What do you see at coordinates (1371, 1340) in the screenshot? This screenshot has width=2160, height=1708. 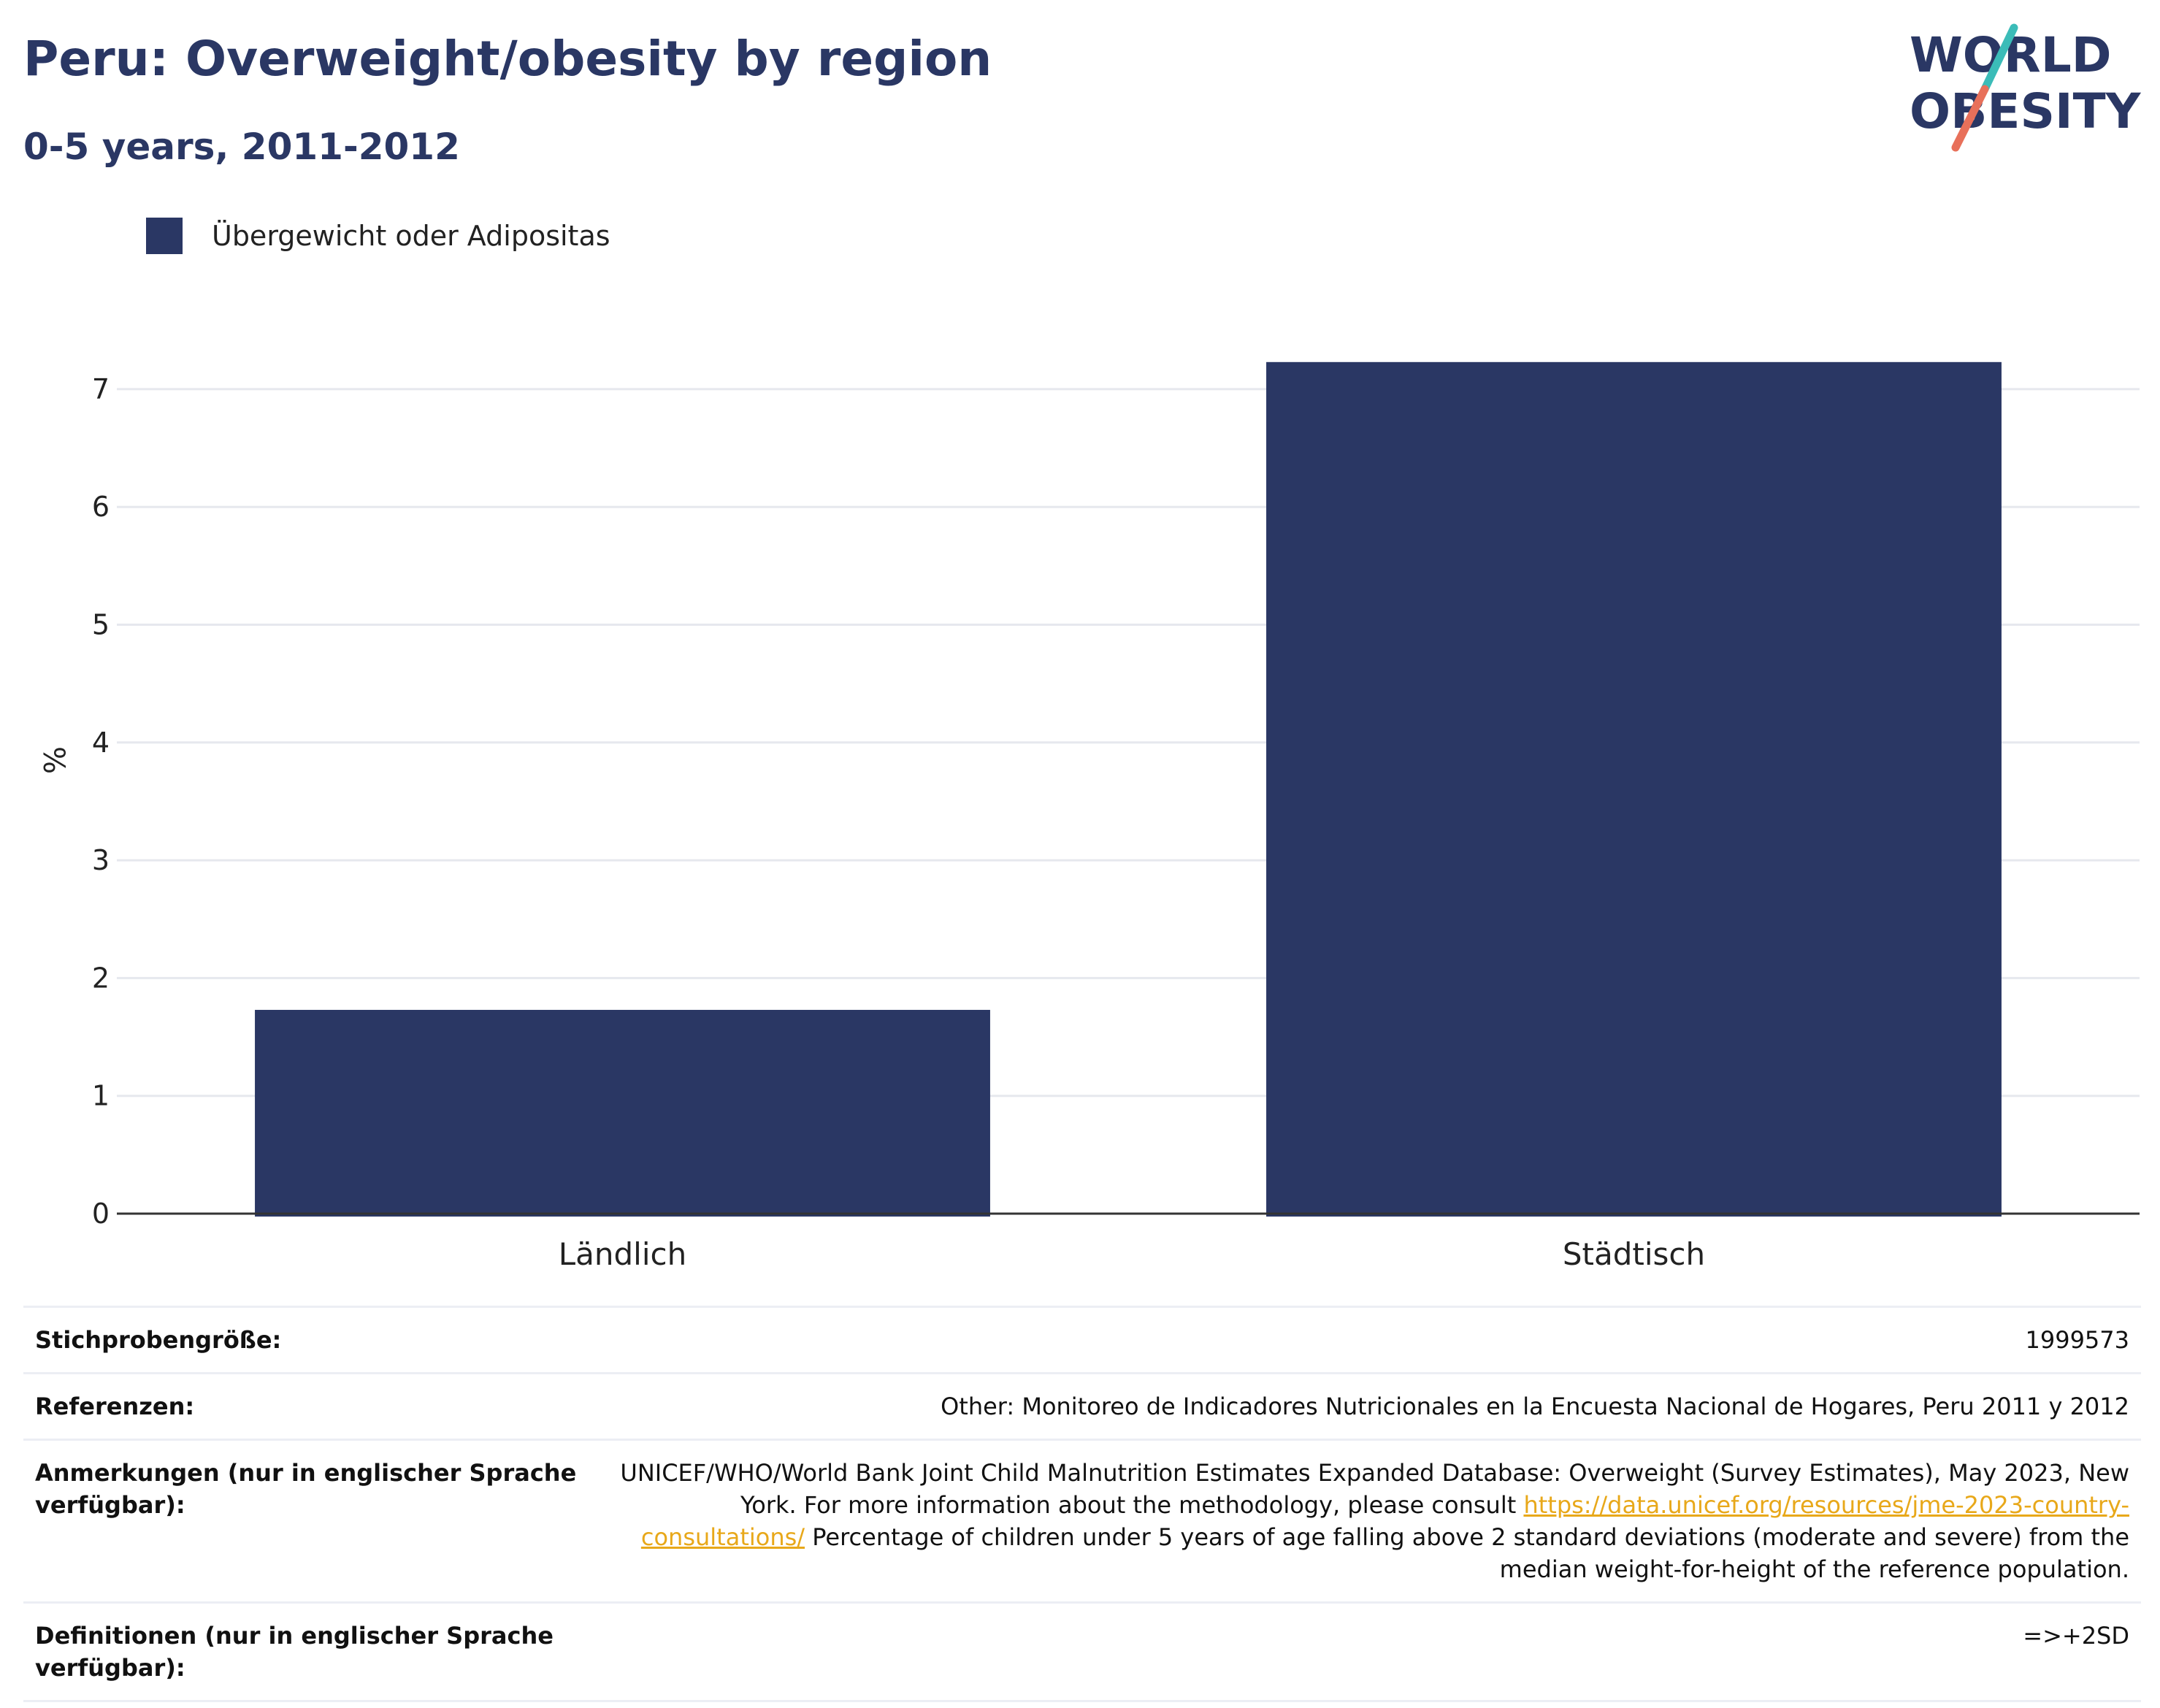 I see `sample-size-value: 1999573` at bounding box center [1371, 1340].